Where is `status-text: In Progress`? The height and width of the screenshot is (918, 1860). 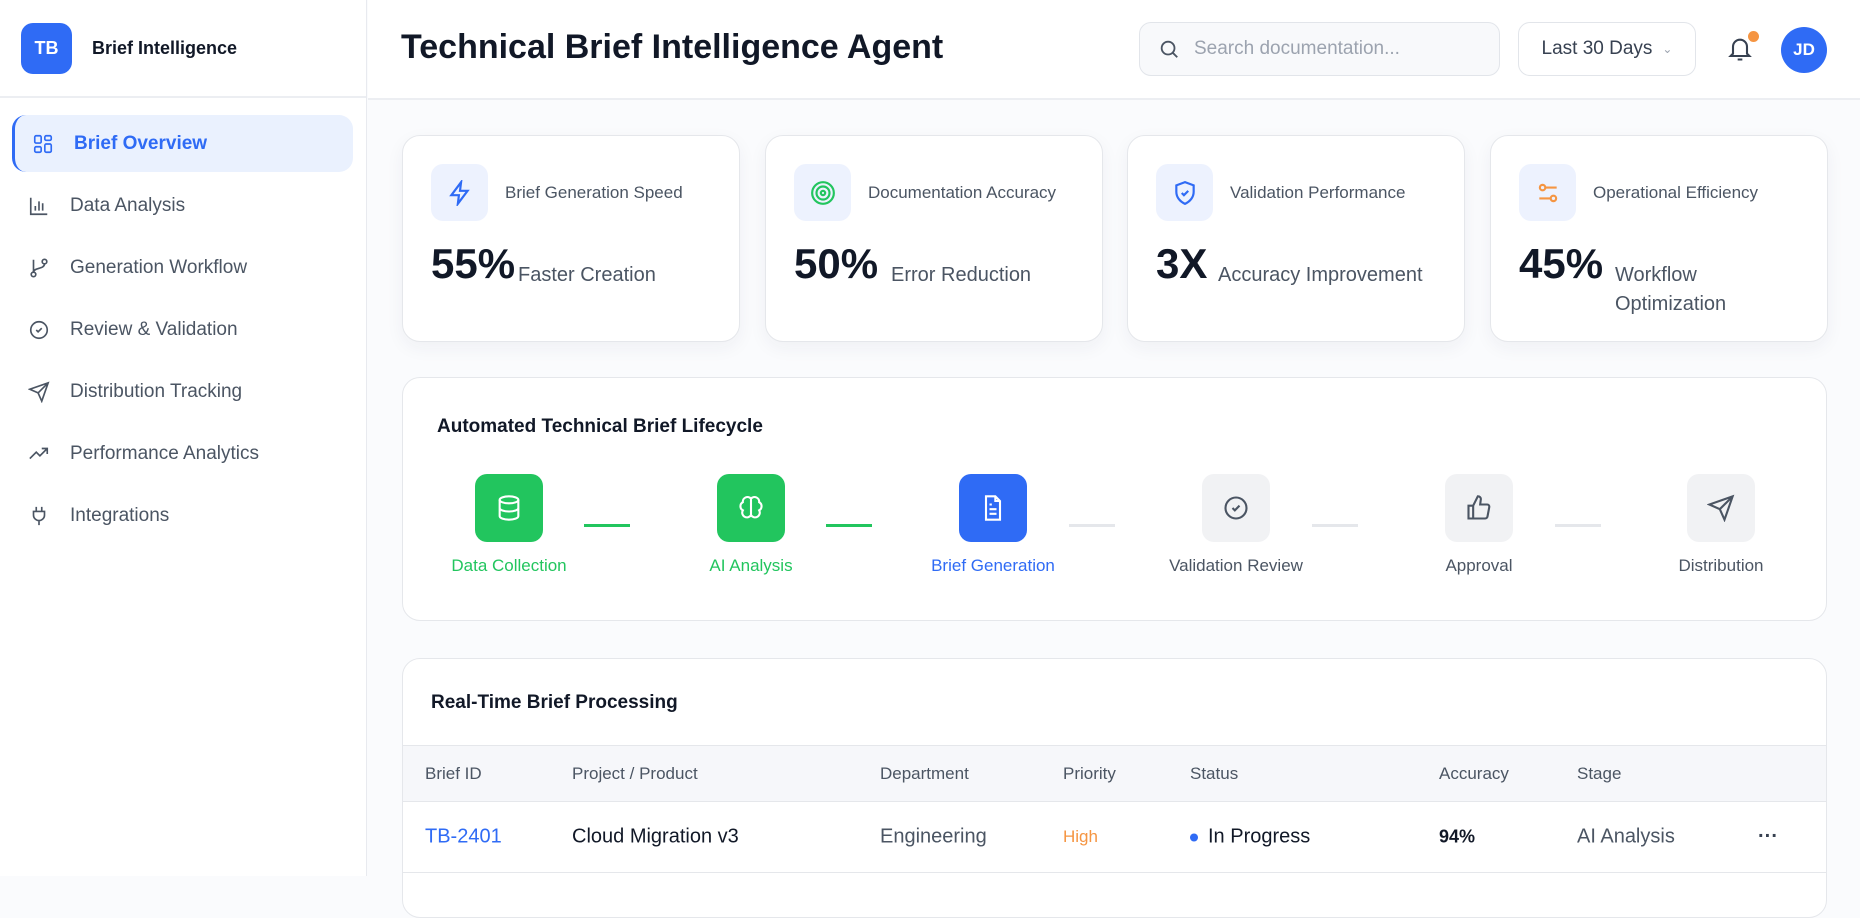 status-text: In Progress is located at coordinates (1259, 836).